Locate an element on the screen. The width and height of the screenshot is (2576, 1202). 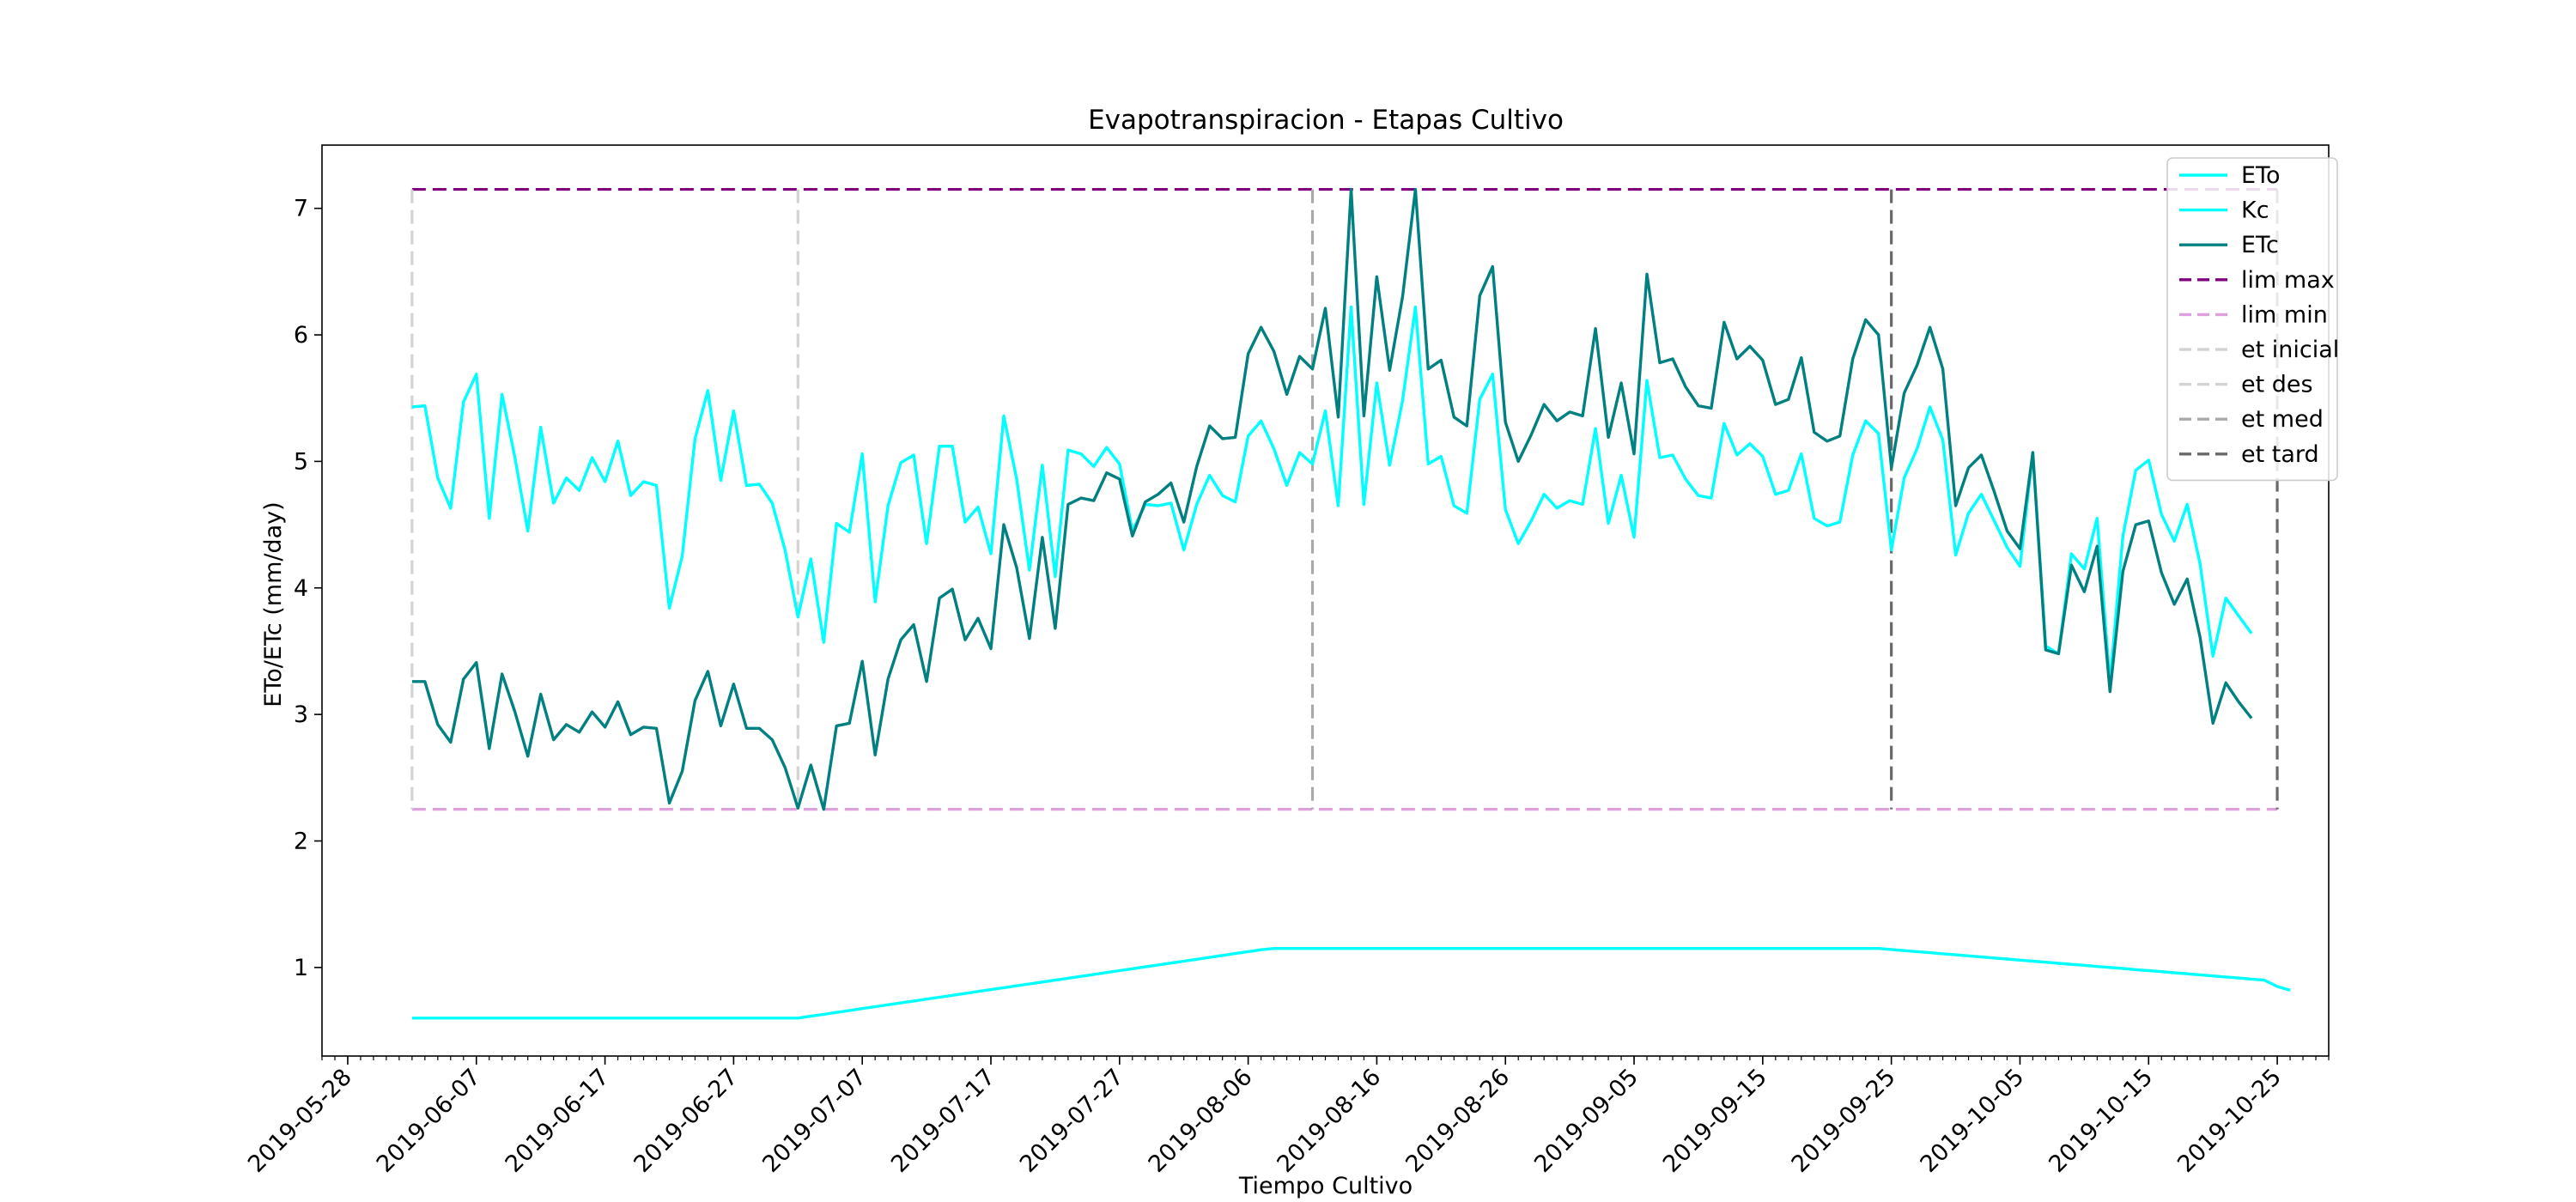
x-tick-label: 2019-10-15 is located at coordinates (2101, 1121).